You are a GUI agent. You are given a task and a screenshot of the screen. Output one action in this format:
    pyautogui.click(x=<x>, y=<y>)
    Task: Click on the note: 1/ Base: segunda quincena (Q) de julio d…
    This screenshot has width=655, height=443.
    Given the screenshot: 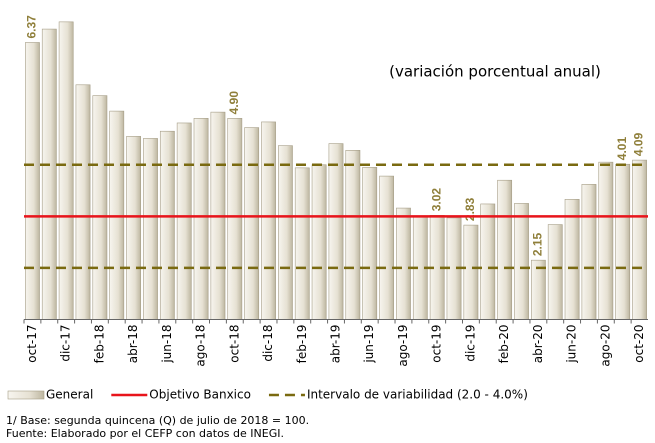 What is the action you would take?
    pyautogui.click(x=157, y=420)
    